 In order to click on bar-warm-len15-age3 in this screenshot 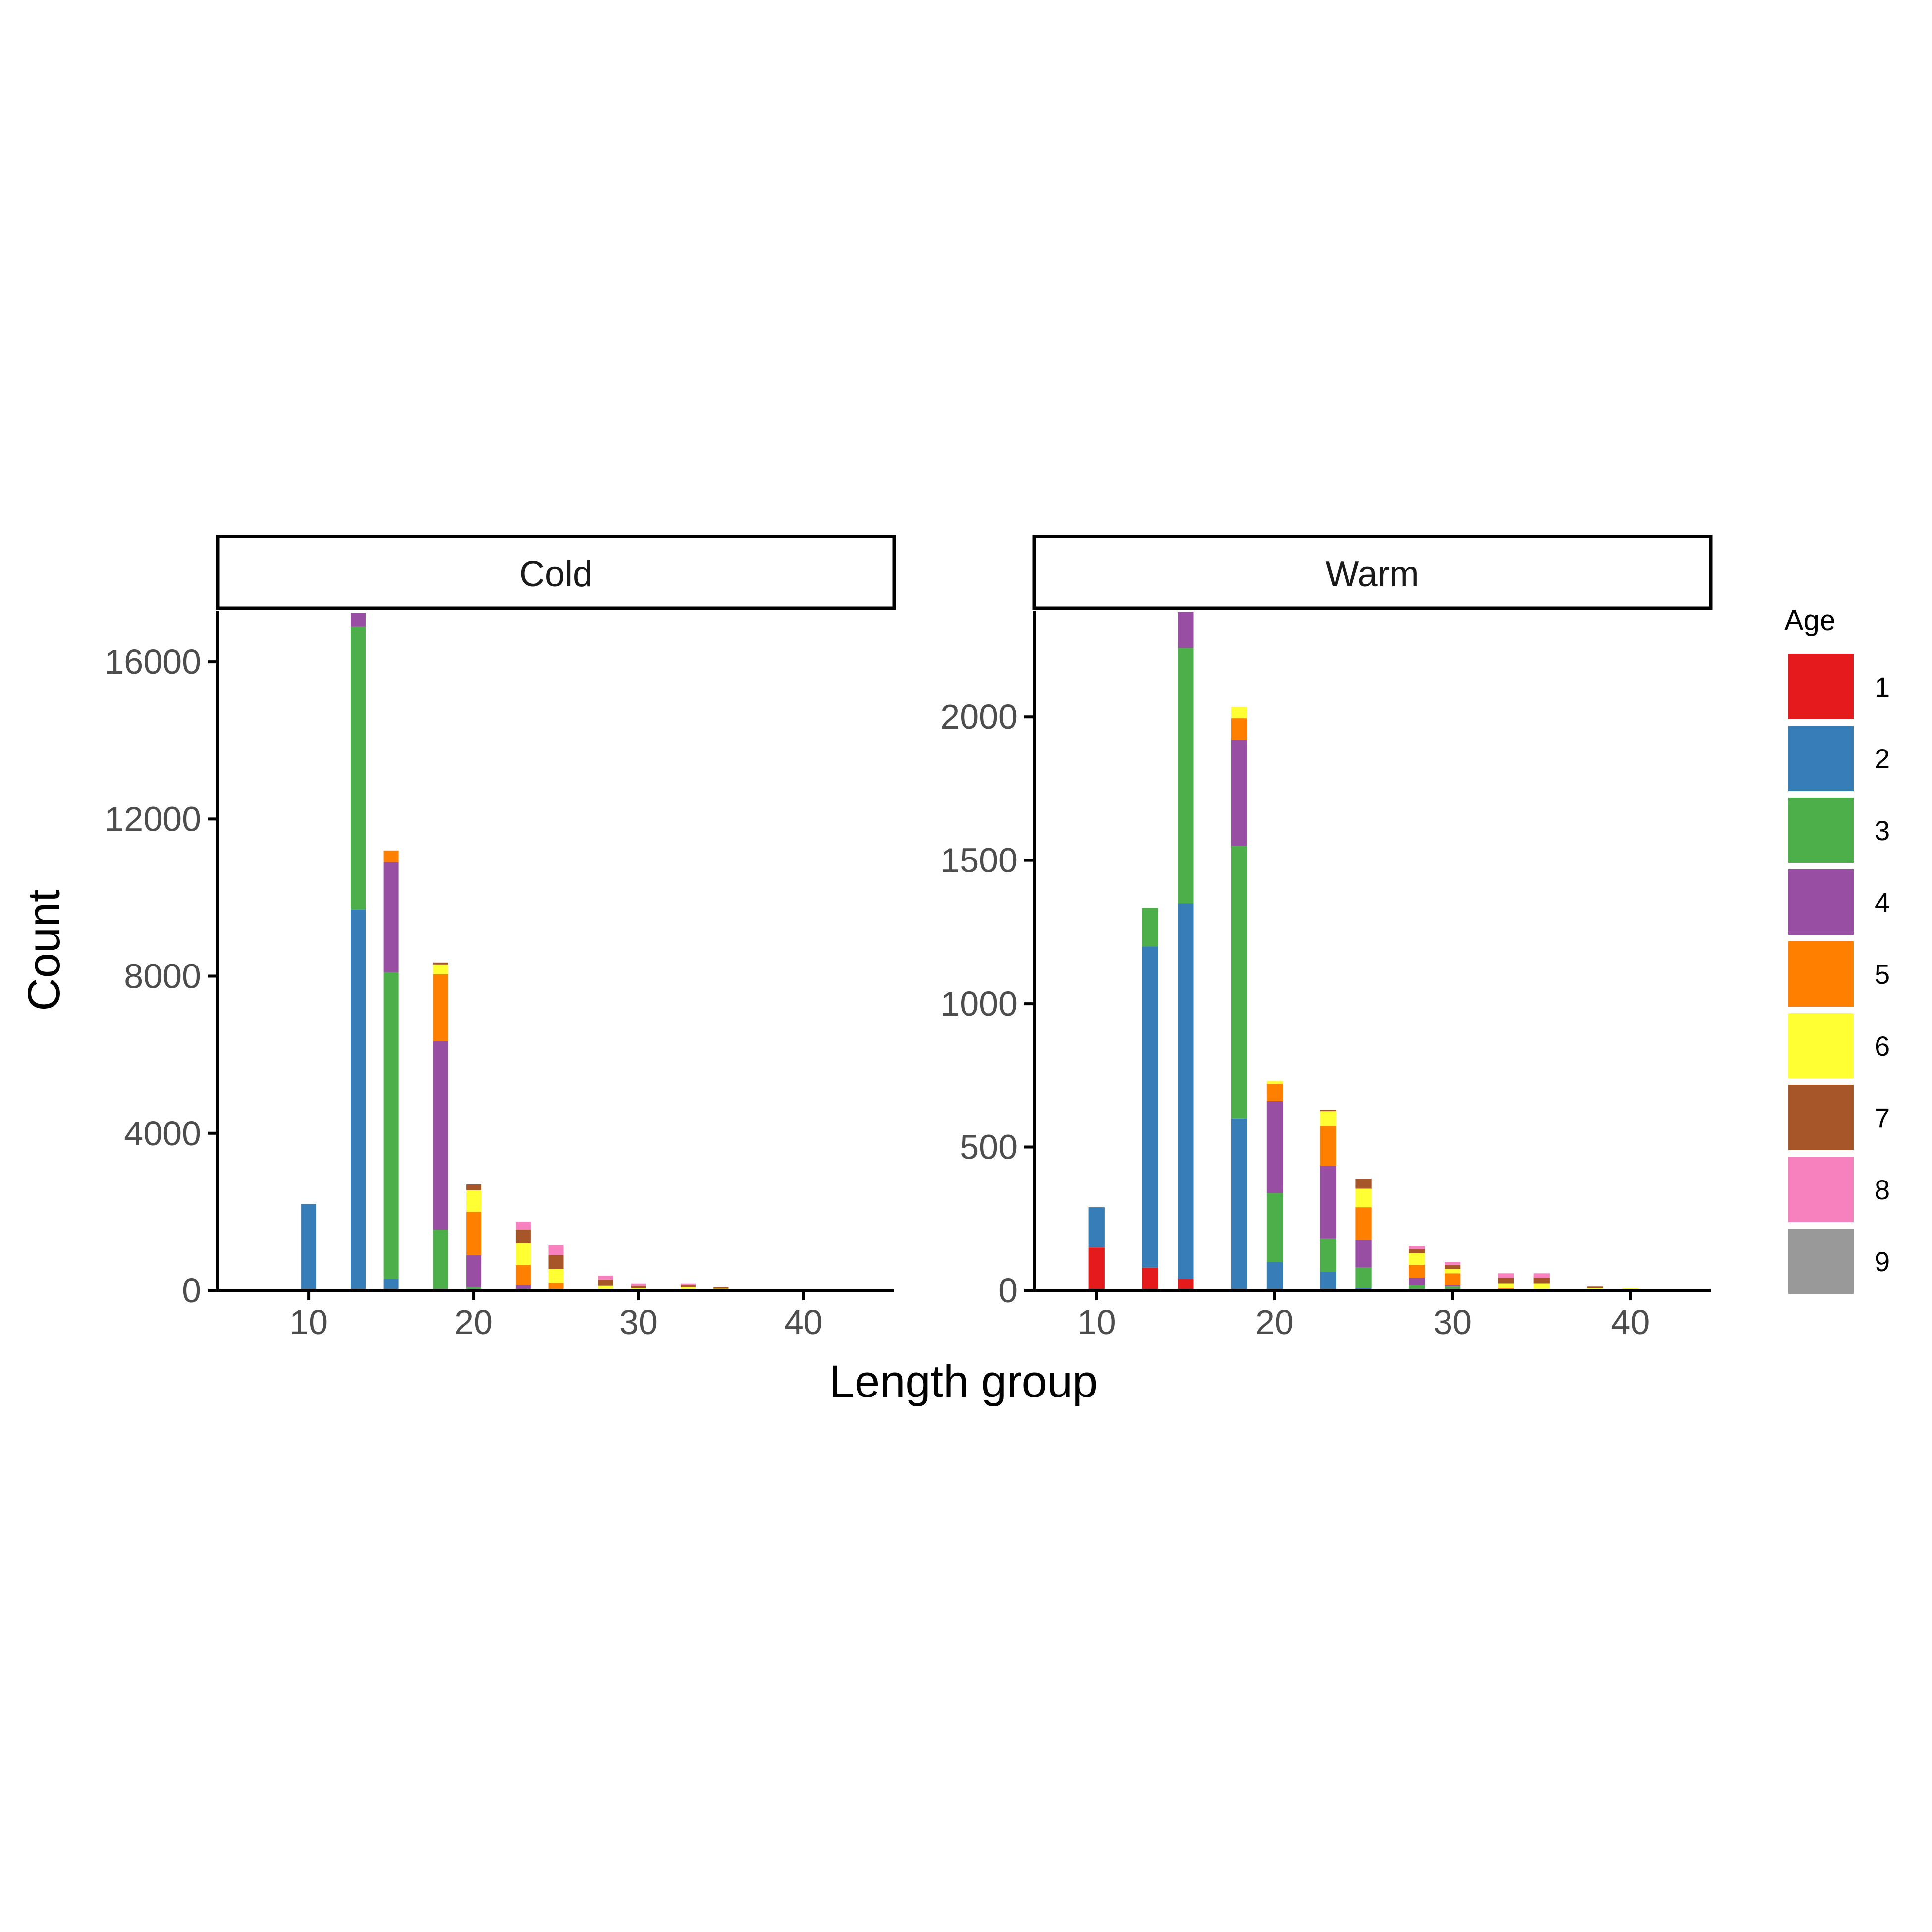, I will do `click(1186, 776)`.